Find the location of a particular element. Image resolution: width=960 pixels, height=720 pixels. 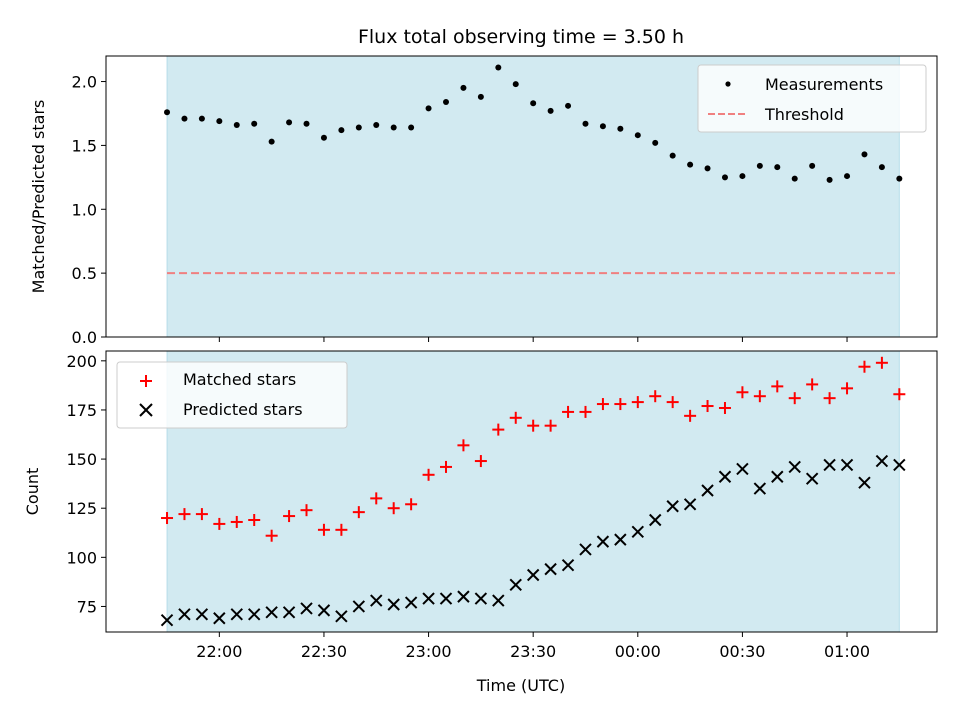

x-tick-label: 23:30 is located at coordinates (533, 651).